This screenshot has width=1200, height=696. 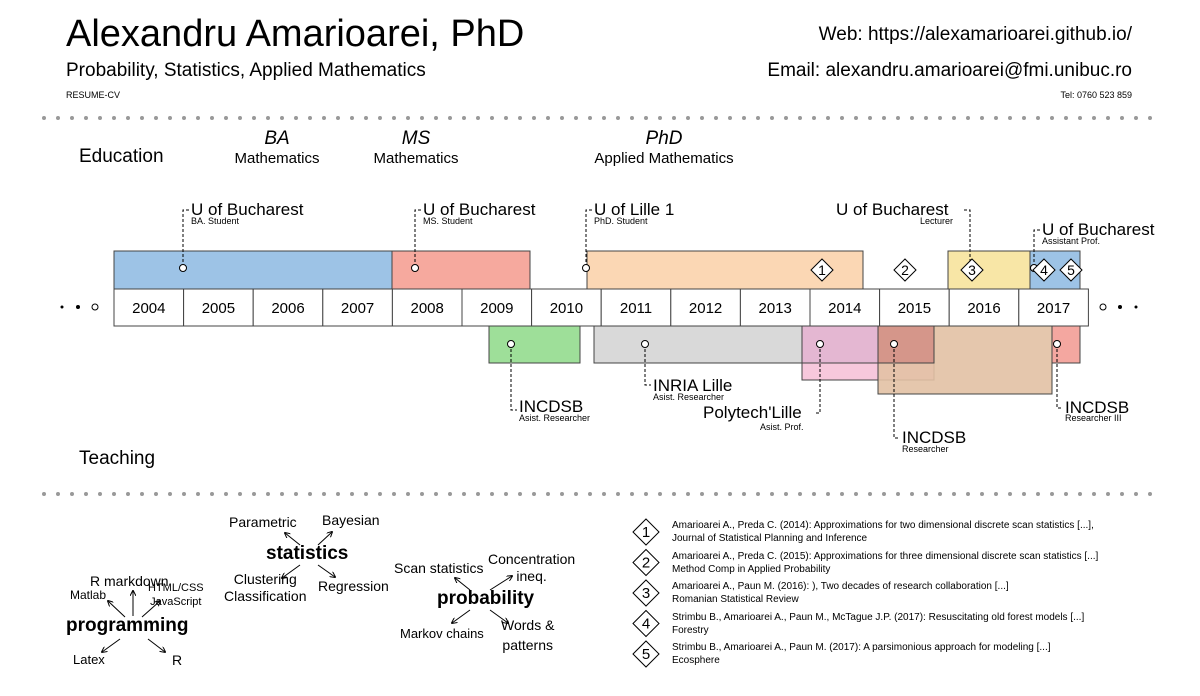 I want to click on skill-item: Matlab, so click(x=88, y=595).